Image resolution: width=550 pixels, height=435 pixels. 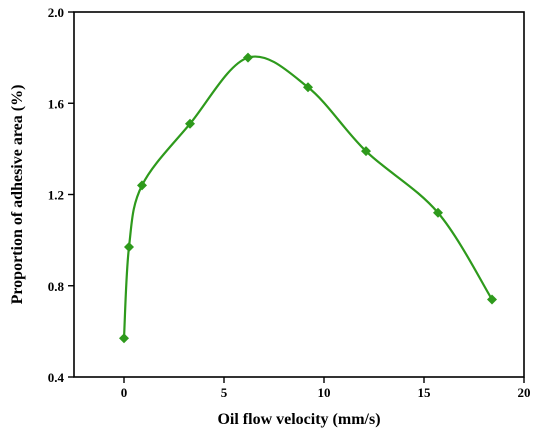 I want to click on x-tick-label: 10, so click(x=324, y=392).